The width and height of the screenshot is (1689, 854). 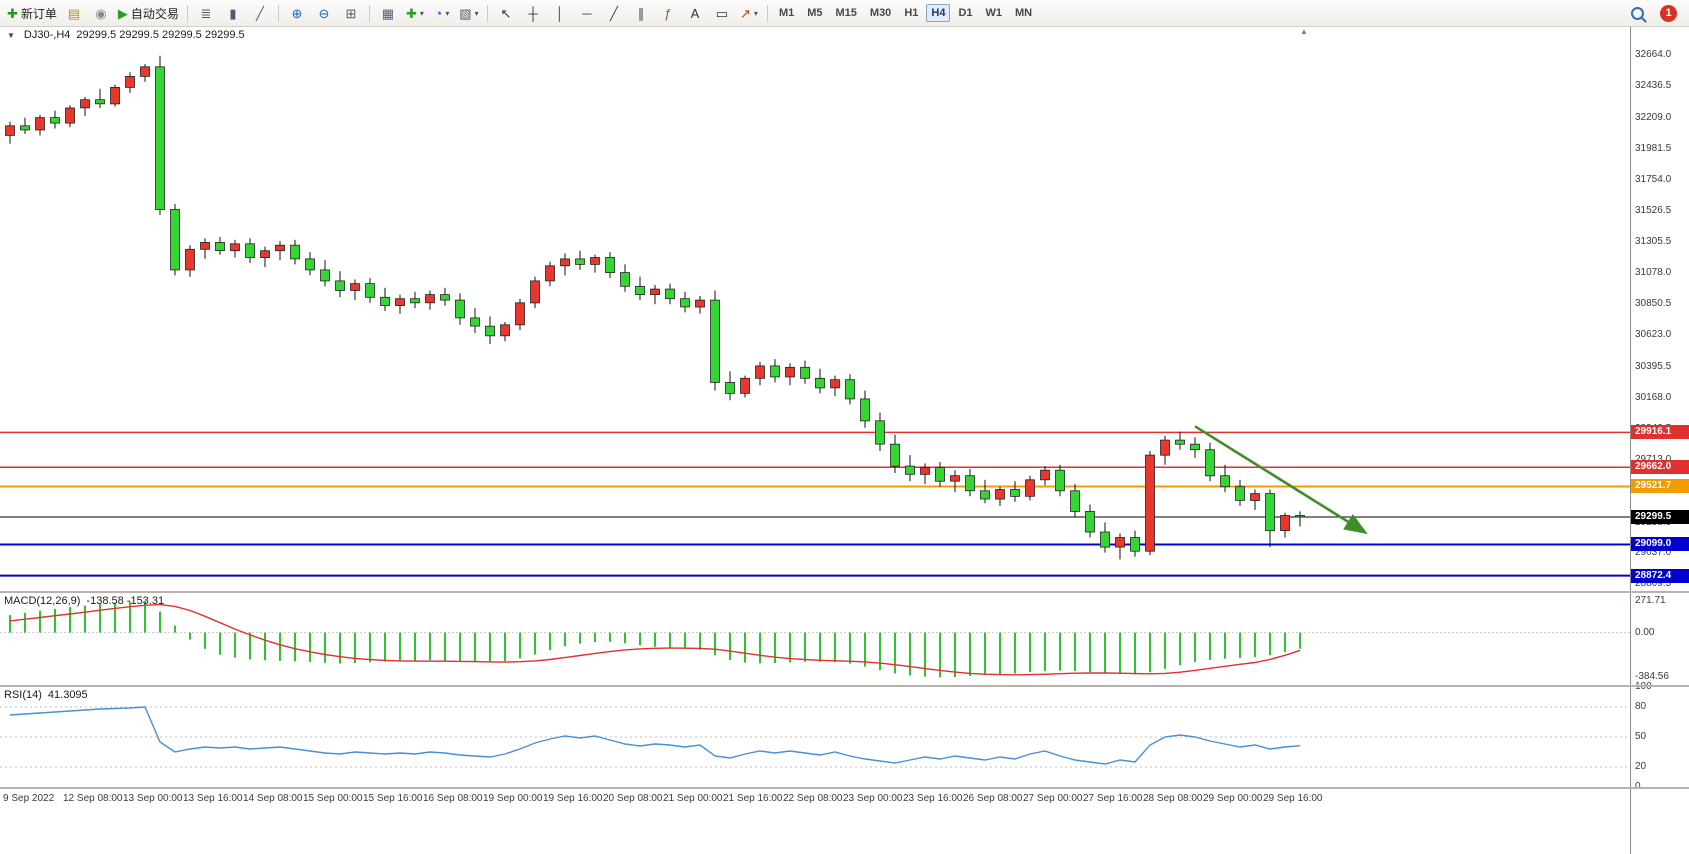 What do you see at coordinates (154, 13) in the screenshot?
I see `auto-trading-button-label: 自动交易` at bounding box center [154, 13].